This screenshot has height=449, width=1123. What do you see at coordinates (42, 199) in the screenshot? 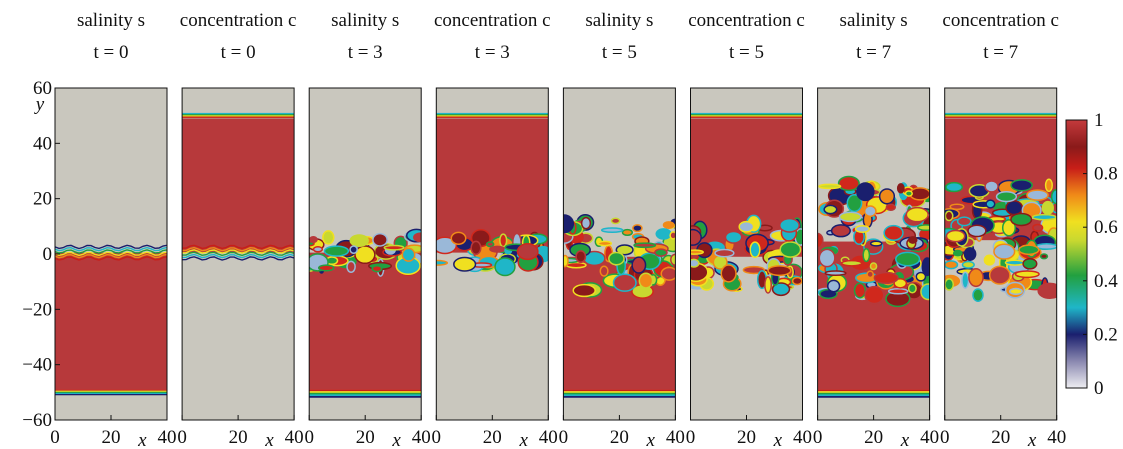
I see `y-tick-label: 20` at bounding box center [42, 199].